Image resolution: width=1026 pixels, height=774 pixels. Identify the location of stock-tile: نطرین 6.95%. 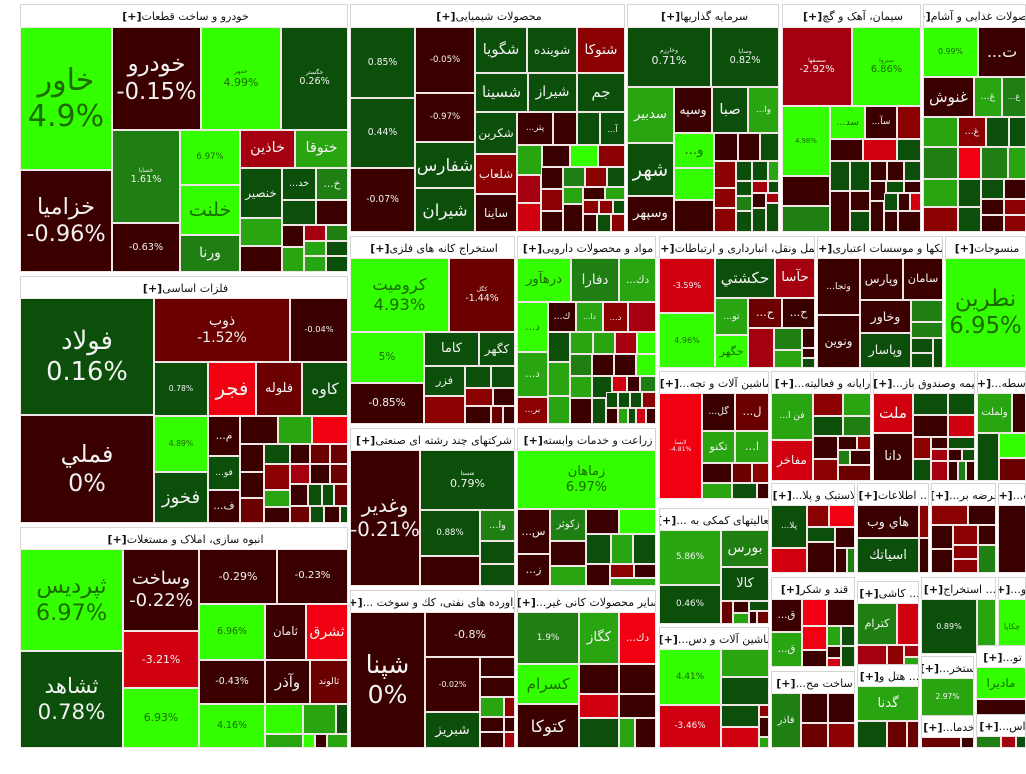
(985, 313).